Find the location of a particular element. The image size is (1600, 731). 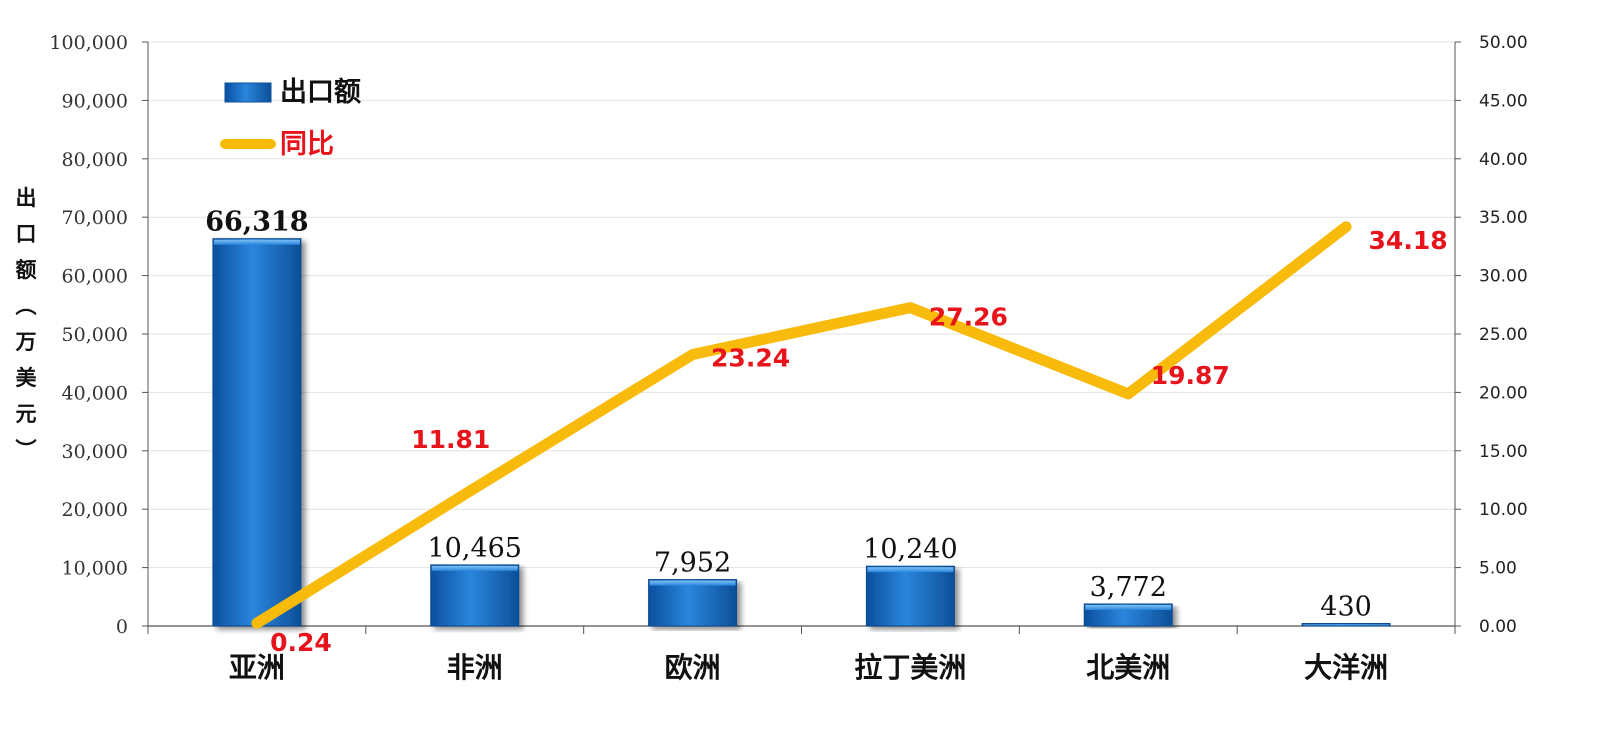

y-tick-label: 50,000 is located at coordinates (95, 335).